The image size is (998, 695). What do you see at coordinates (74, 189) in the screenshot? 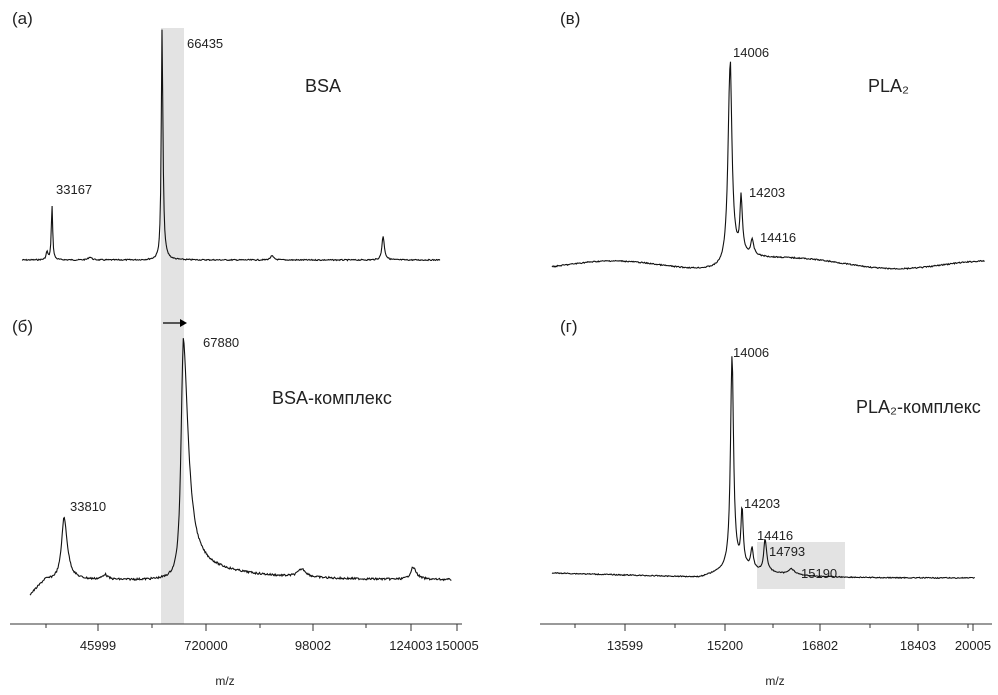
I see `peak-label: 33167` at bounding box center [74, 189].